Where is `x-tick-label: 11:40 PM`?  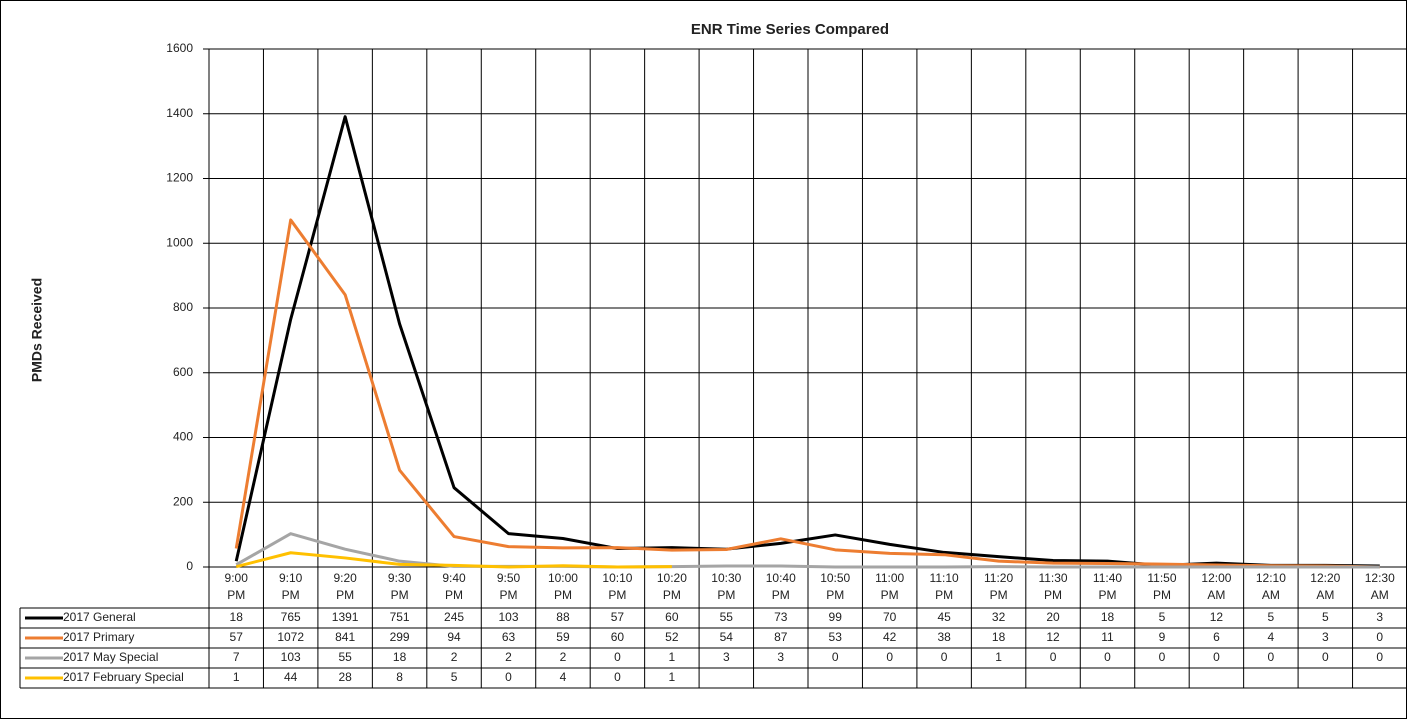
x-tick-label: 11:40 PM is located at coordinates (1107, 586).